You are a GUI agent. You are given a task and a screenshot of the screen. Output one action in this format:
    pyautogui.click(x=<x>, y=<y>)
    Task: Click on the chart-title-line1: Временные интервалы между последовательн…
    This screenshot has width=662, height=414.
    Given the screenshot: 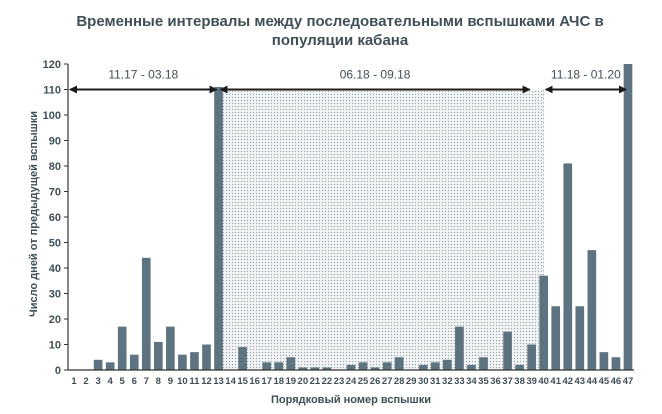 What is the action you would take?
    pyautogui.click(x=340, y=21)
    